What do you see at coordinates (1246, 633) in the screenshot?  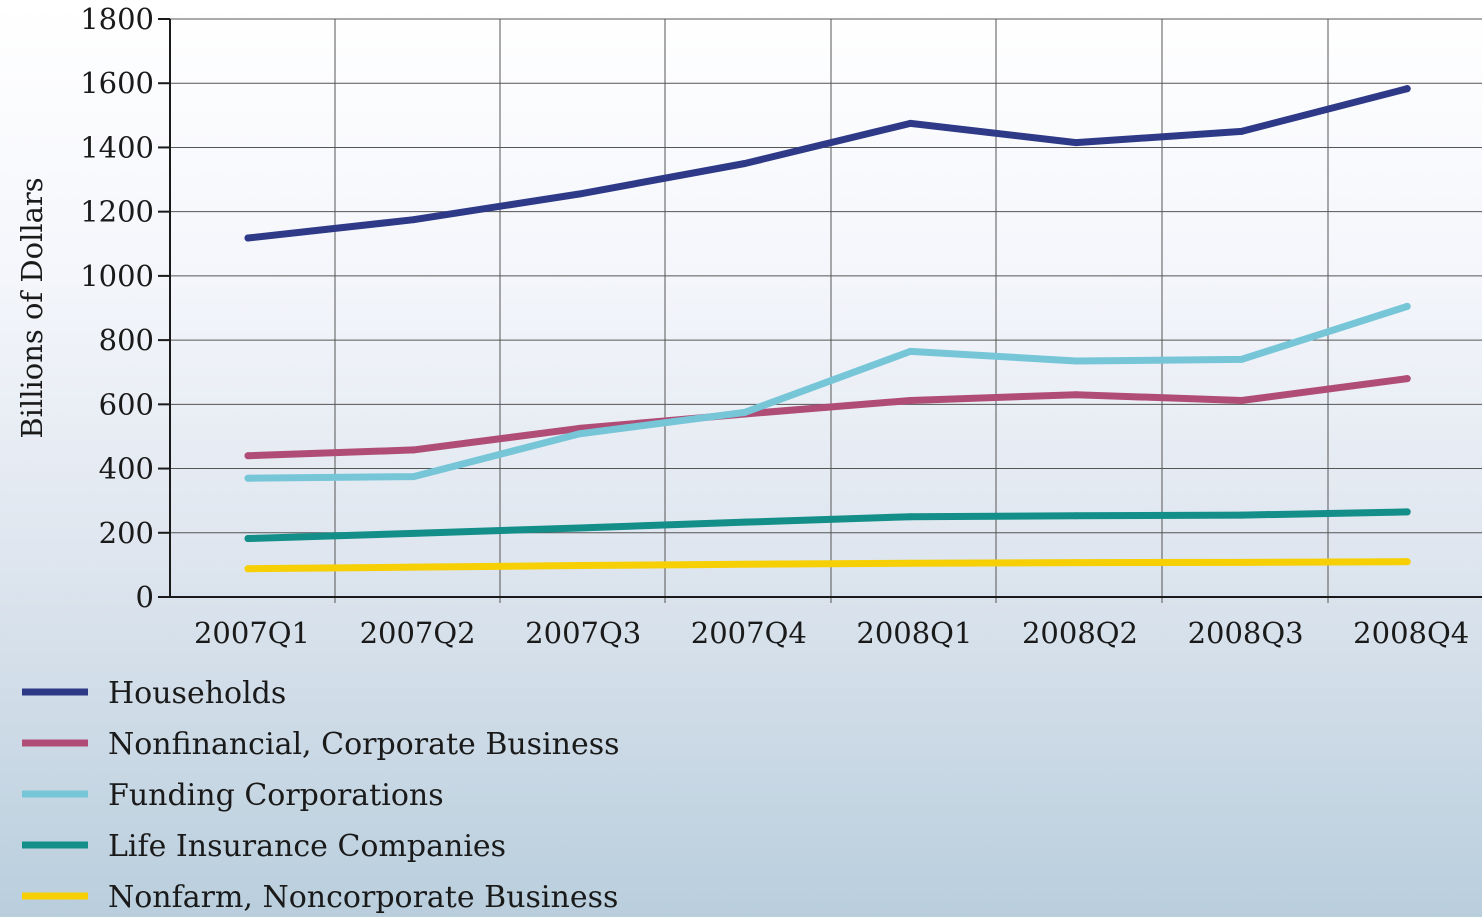 I see `x-tick-label-2008Q3: 2008Q3` at bounding box center [1246, 633].